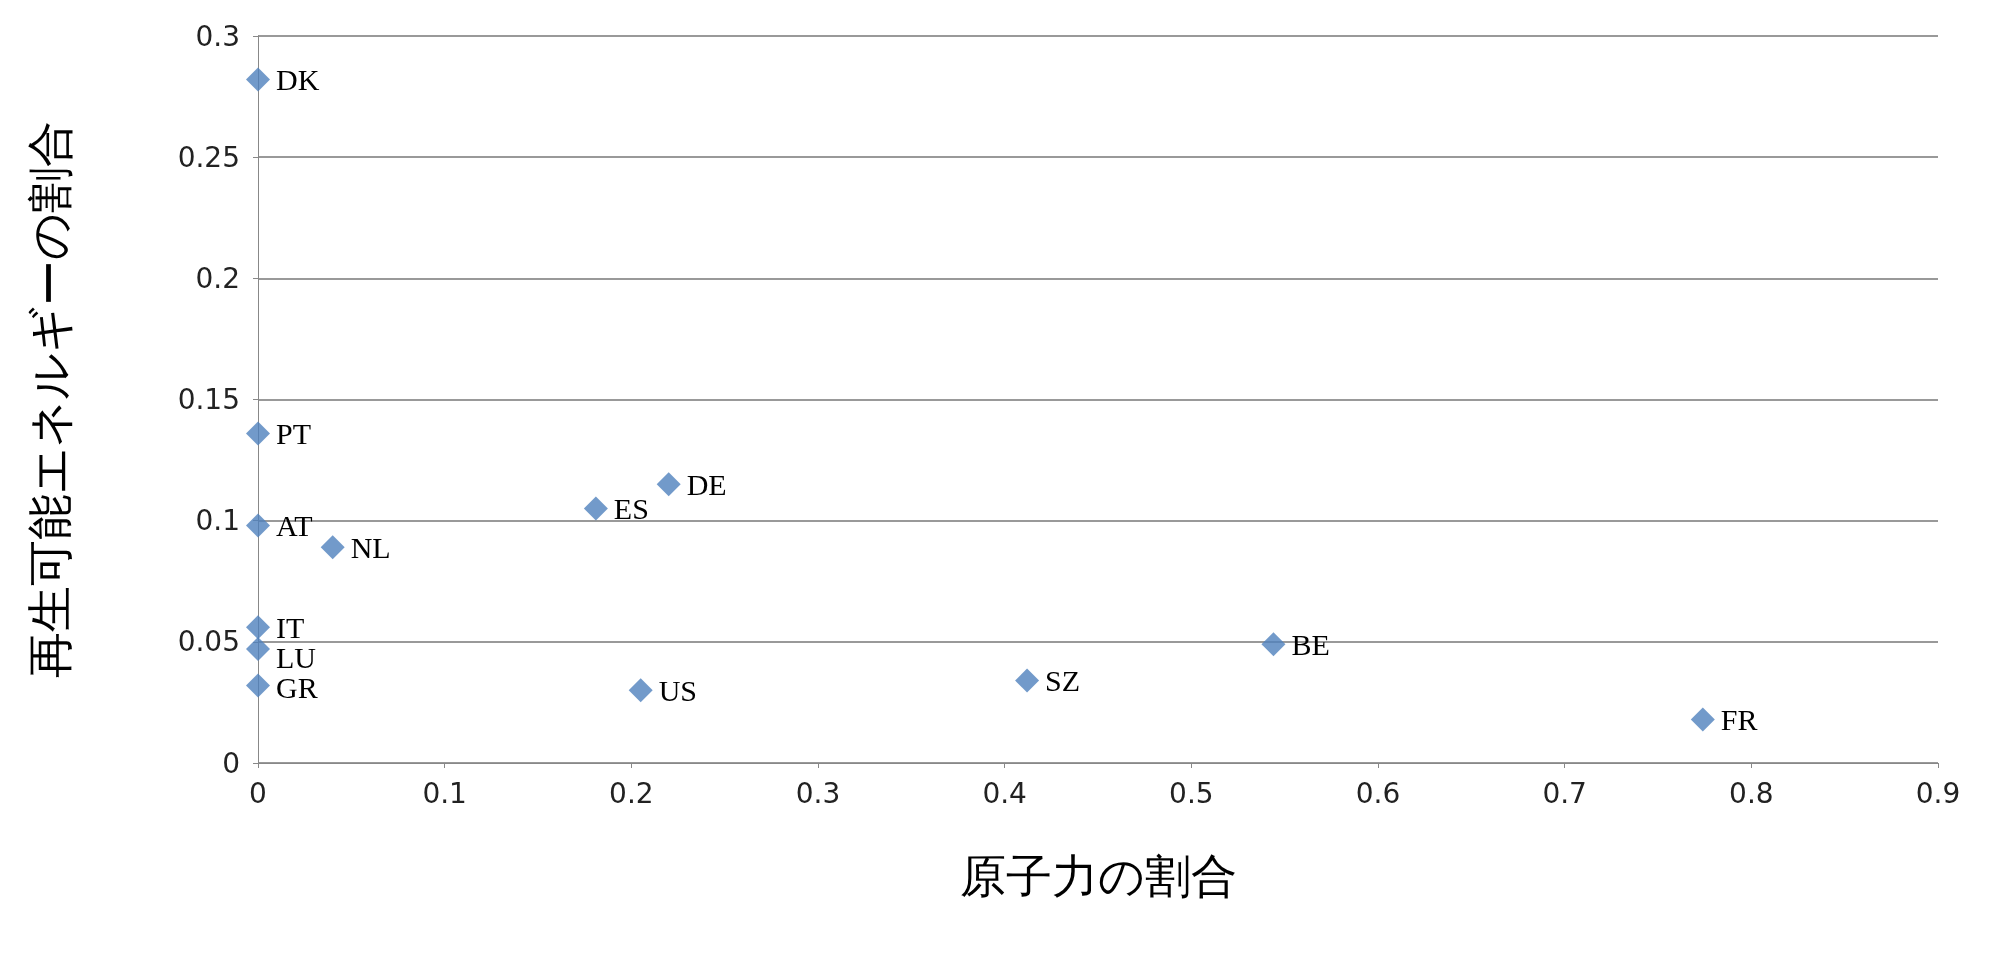  I want to click on x-tick-label: 0.3, so click(818, 793).